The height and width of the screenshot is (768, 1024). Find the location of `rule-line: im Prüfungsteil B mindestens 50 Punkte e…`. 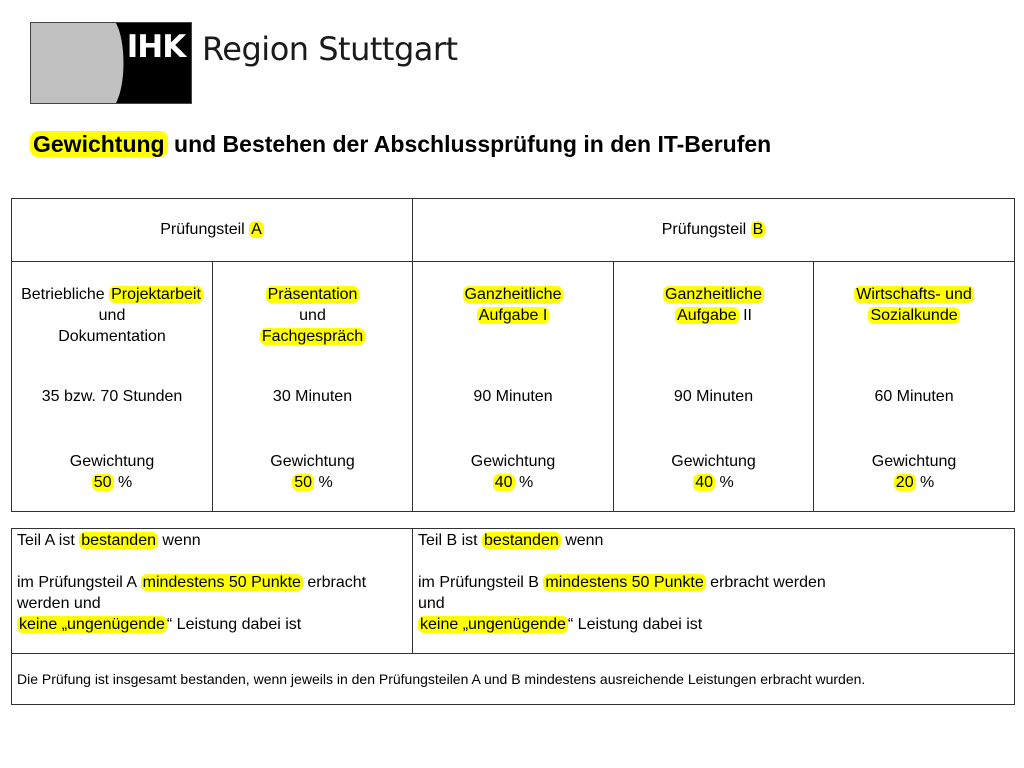

rule-line: im Prüfungsteil B mindestens 50 Punkte e… is located at coordinates (622, 582).